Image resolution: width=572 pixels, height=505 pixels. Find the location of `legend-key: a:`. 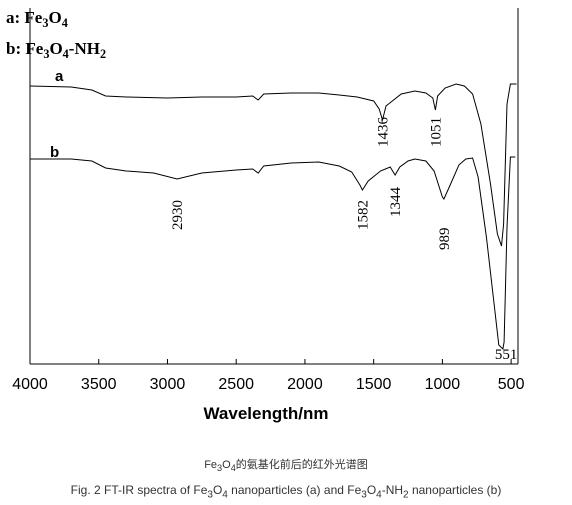

legend-key: a: is located at coordinates (15, 17).